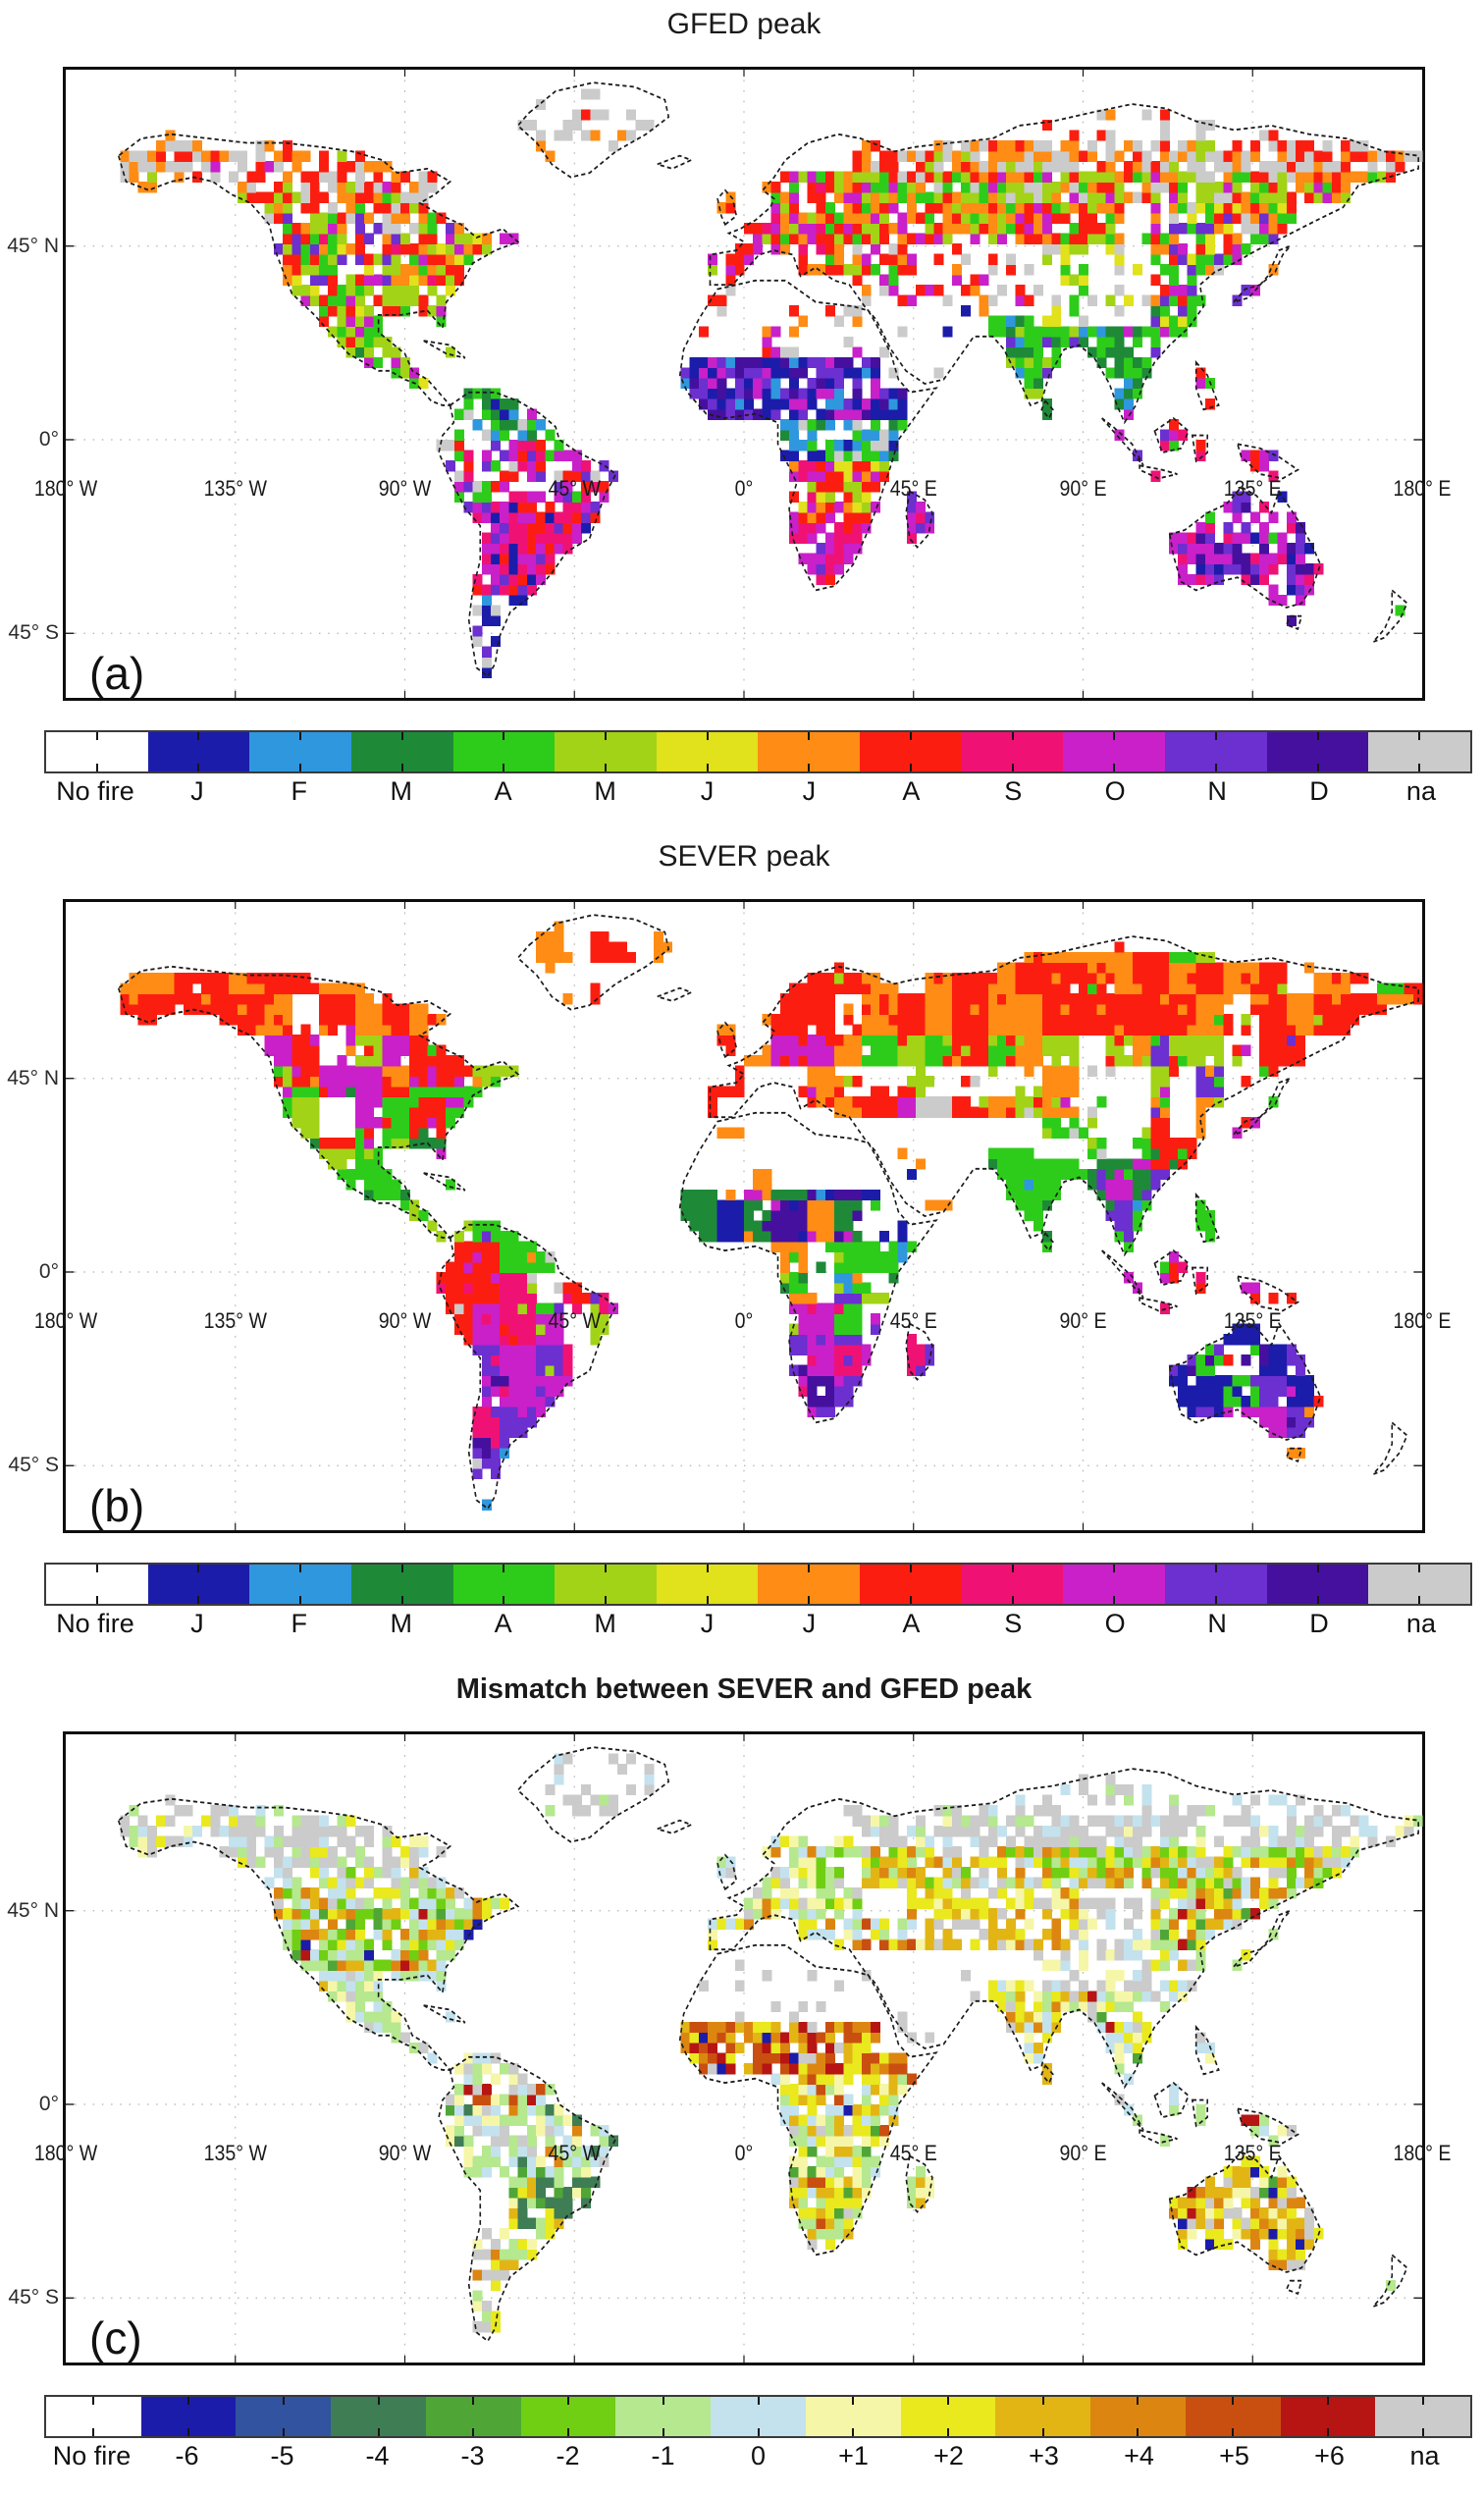  I want to click on colorbar-segment--4, so click(378, 2416).